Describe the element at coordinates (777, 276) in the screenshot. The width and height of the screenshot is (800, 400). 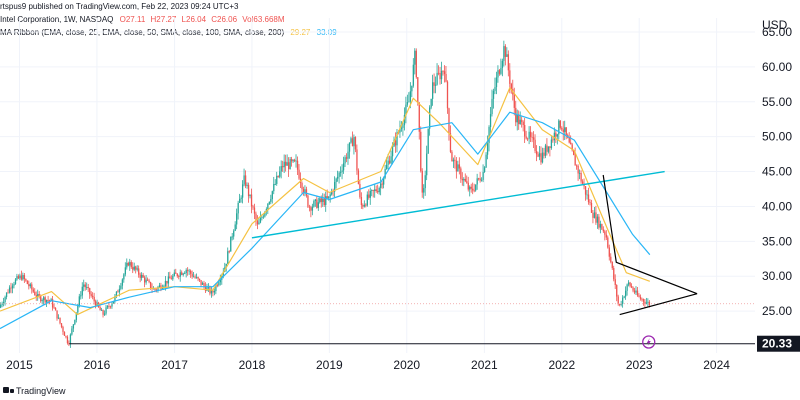
I see `y-tick-label: 30.00` at that location.